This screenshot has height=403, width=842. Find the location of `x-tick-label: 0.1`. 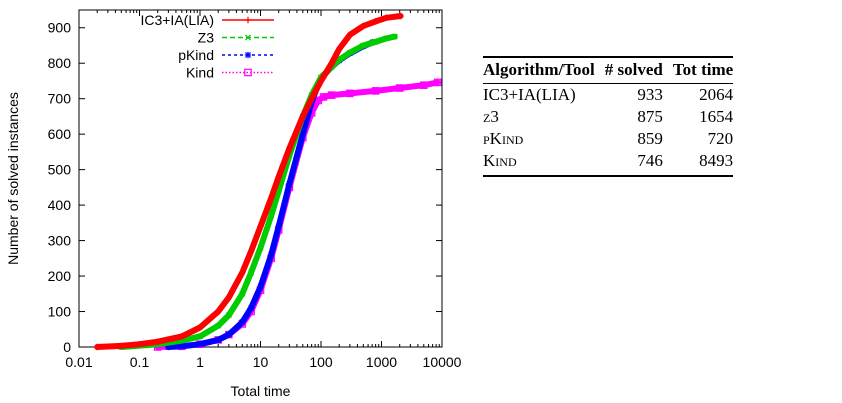

x-tick-label: 0.1 is located at coordinates (140, 362).